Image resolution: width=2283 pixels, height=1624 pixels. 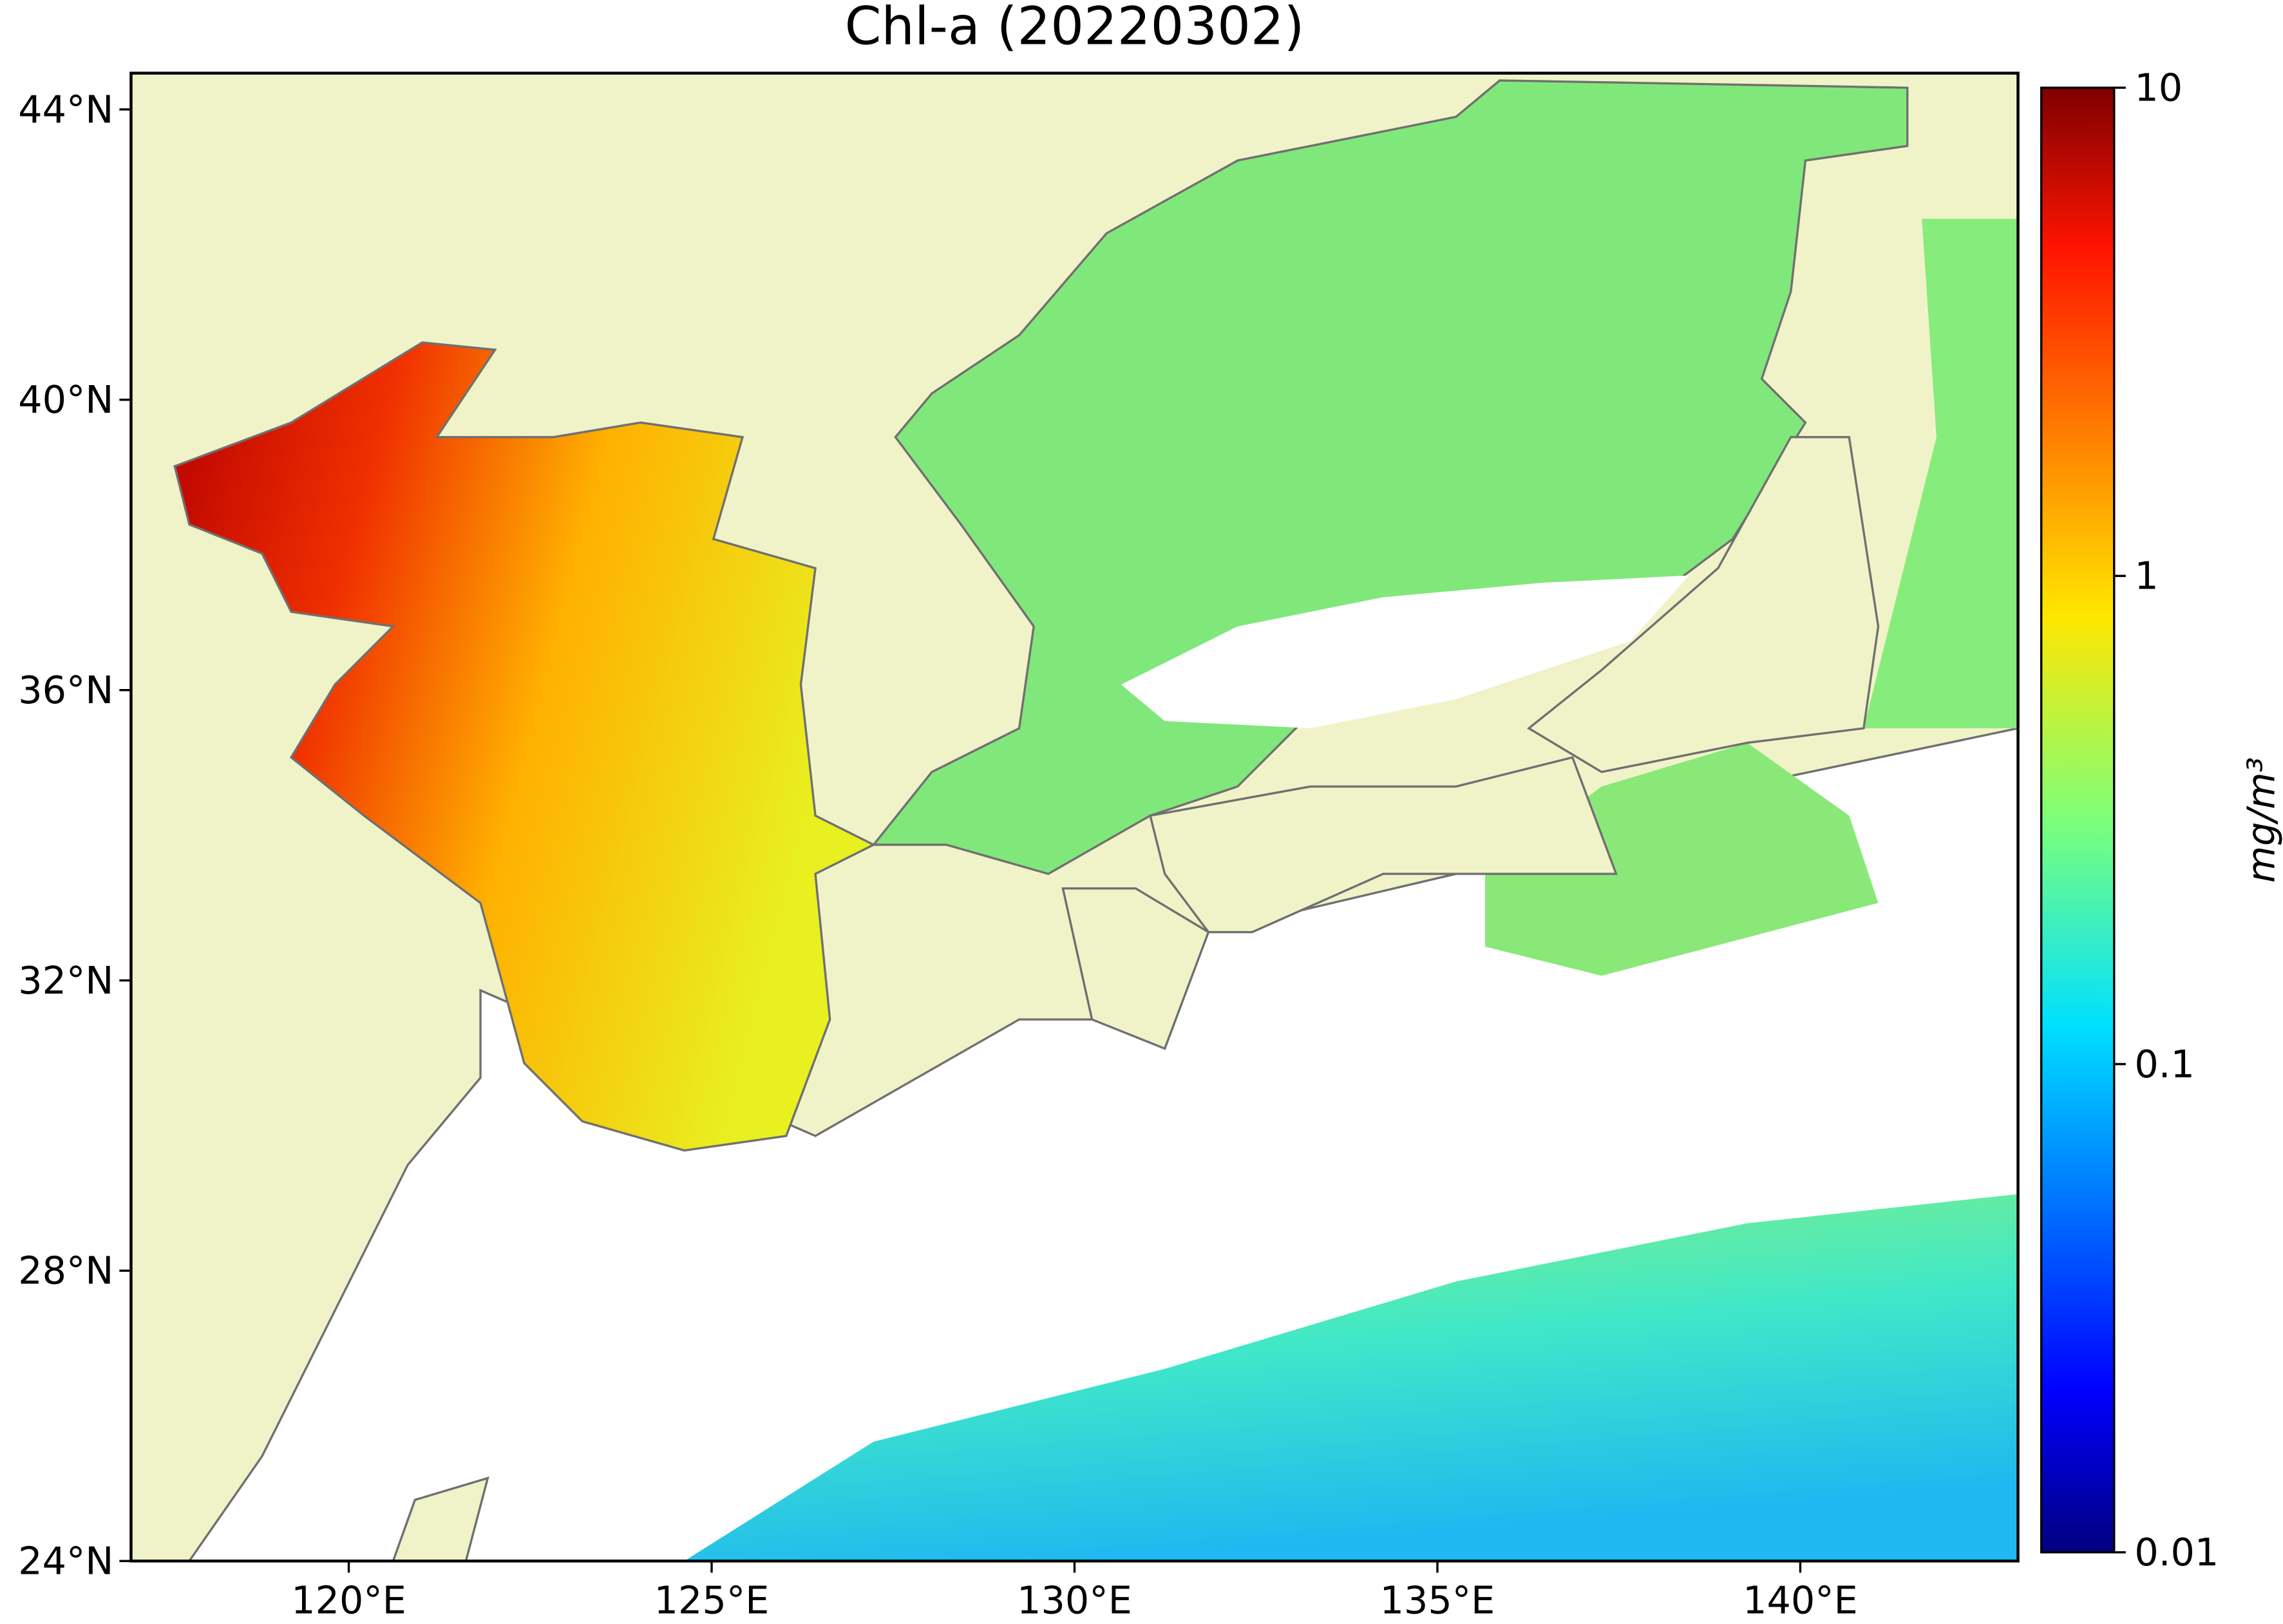 What do you see at coordinates (1940, 474) in the screenshot?
I see `east-pacific-chl` at bounding box center [1940, 474].